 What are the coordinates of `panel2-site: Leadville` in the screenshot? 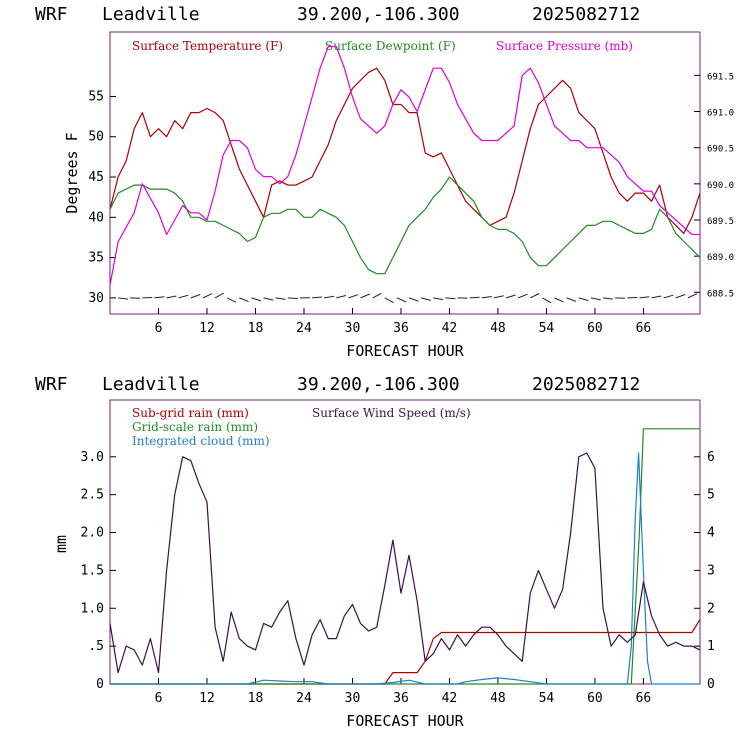 It's located at (151, 384).